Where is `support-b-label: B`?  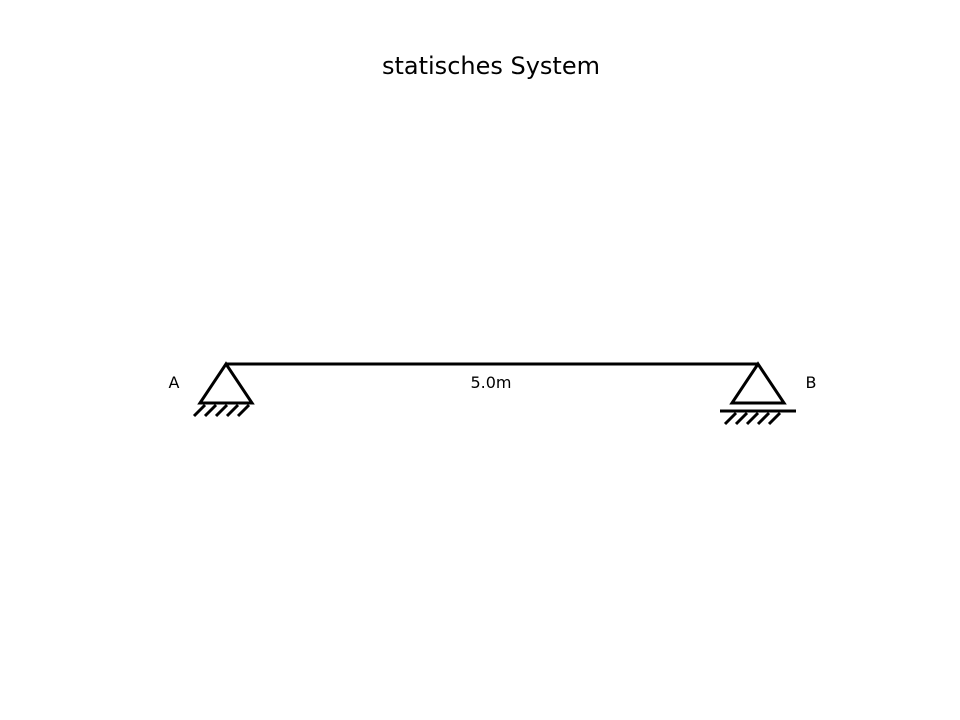
support-b-label: B is located at coordinates (811, 382).